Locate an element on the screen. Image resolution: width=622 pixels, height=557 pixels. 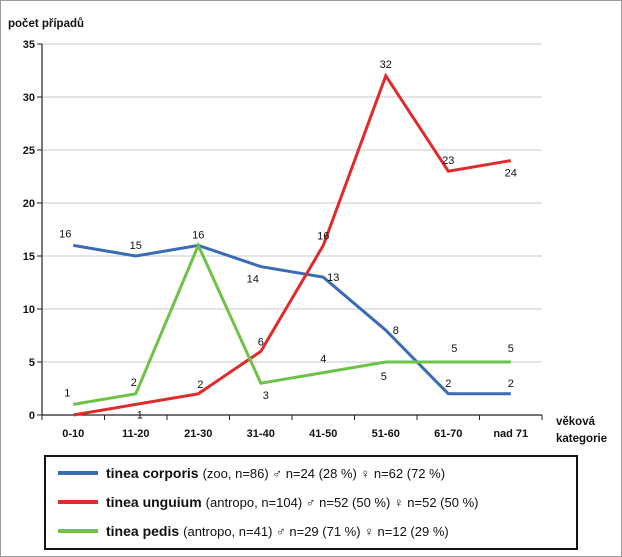
x-tick-label-2: 21-30 is located at coordinates (198, 434).